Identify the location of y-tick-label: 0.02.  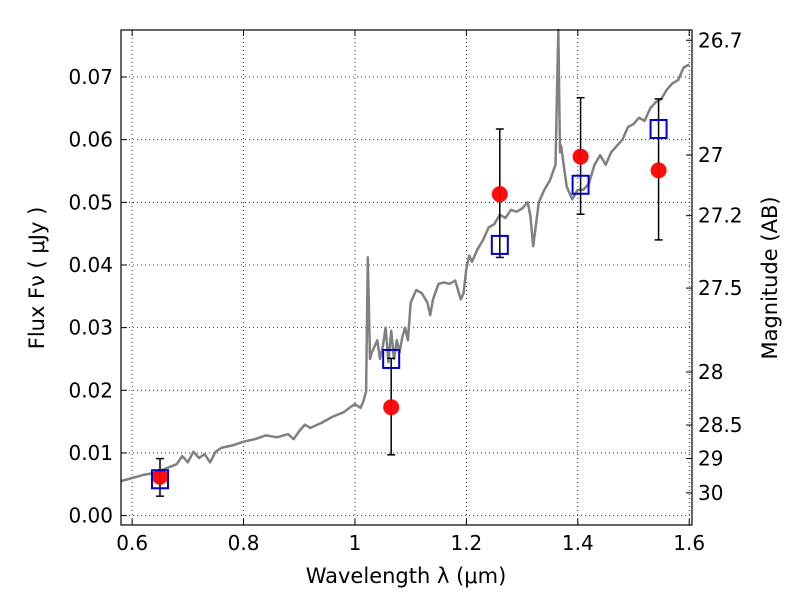
(90, 390).